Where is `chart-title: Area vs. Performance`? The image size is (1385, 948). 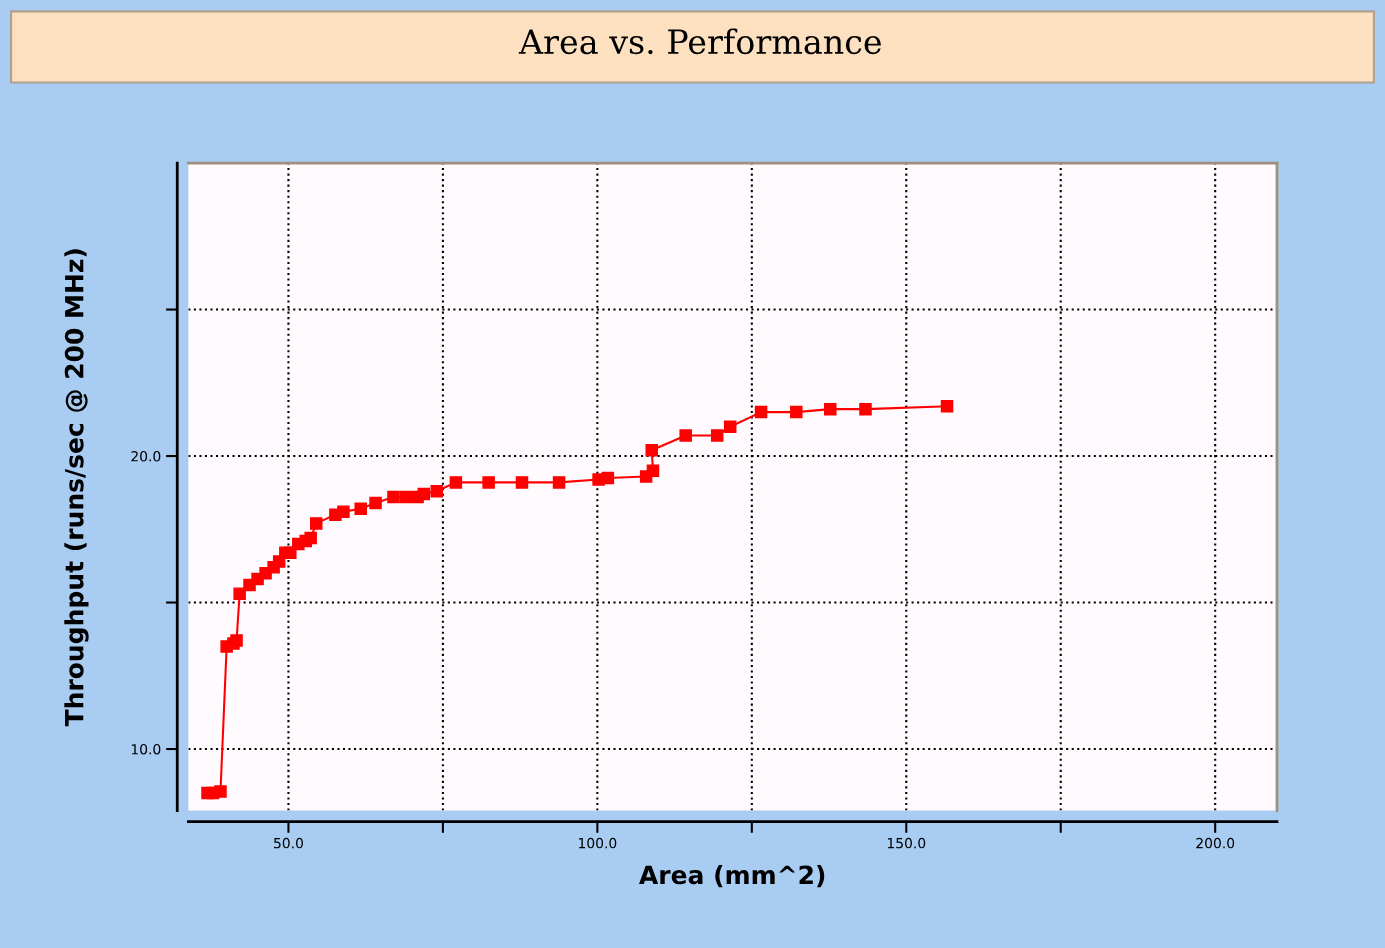 chart-title: Area vs. Performance is located at coordinates (699, 41).